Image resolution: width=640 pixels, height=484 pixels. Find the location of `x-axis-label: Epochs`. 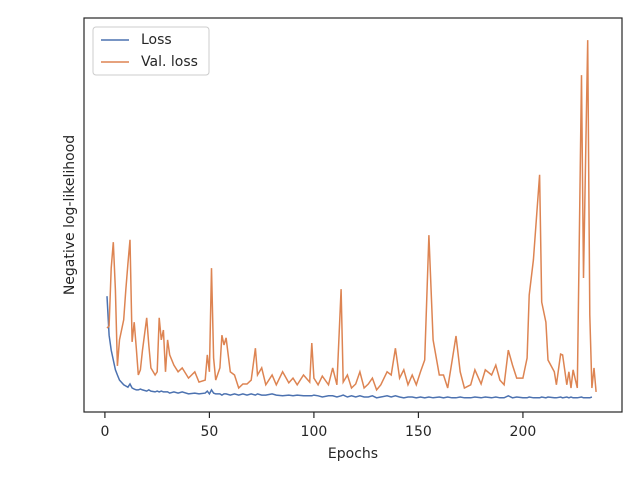

x-axis-label: Epochs is located at coordinates (353, 454).